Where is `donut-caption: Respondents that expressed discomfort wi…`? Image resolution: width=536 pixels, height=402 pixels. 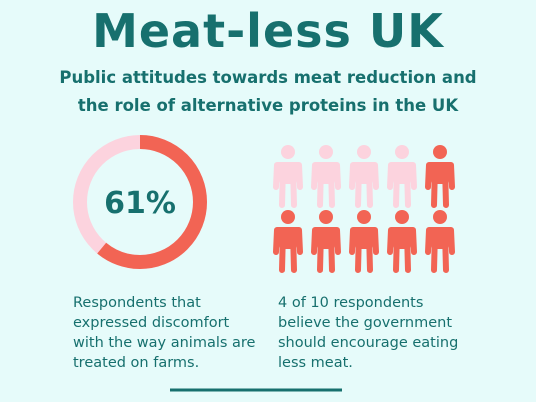
donut-caption: Respondents that expressed discomfort wi… is located at coordinates (164, 333).